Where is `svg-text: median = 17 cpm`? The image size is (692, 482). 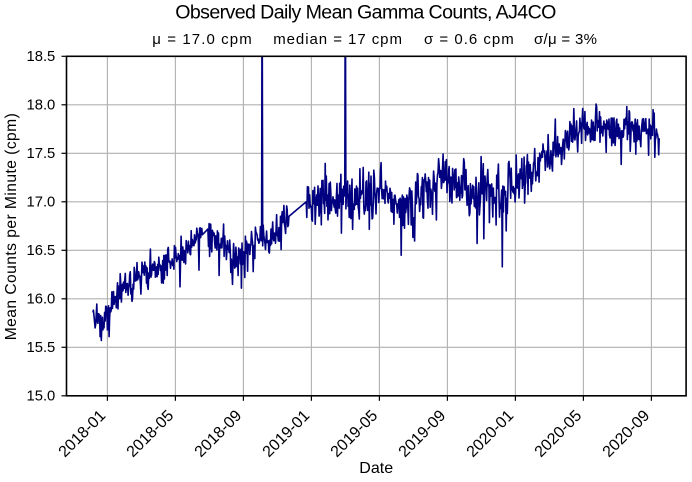 svg-text: median = 17 cpm is located at coordinates (338, 39).